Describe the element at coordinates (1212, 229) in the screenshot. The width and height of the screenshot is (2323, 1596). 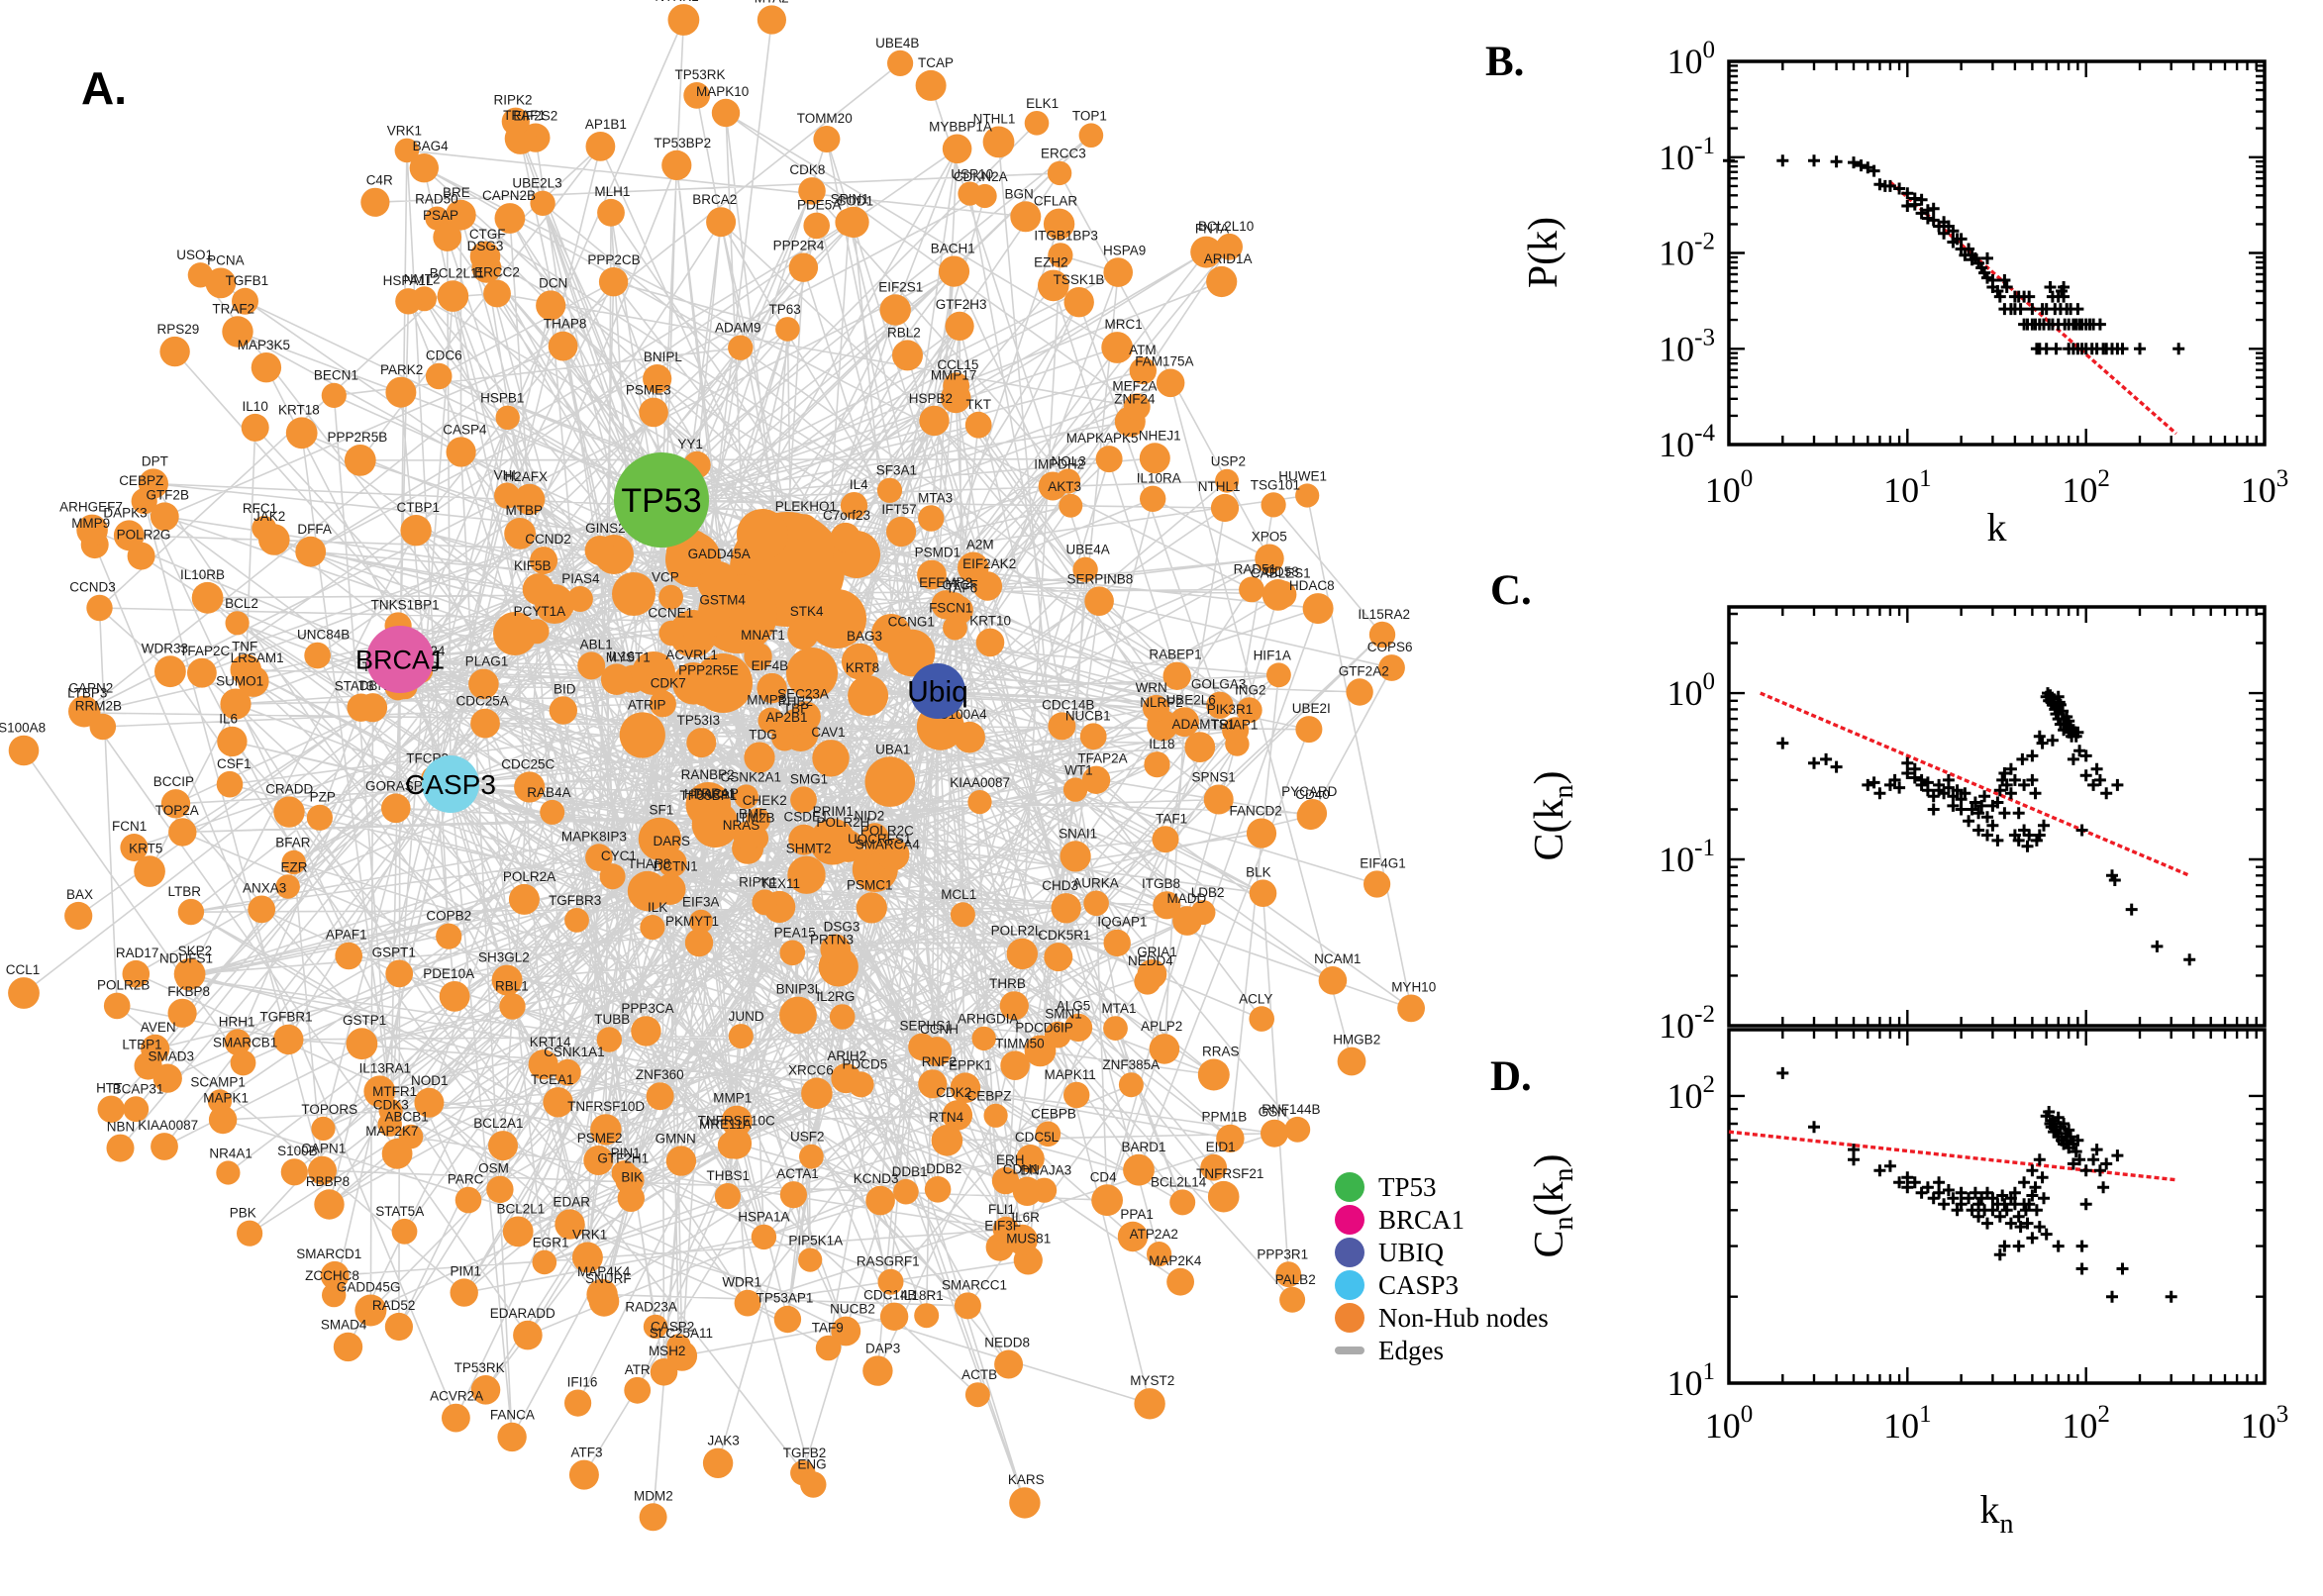
I see `gene-label: FNTA` at that location.